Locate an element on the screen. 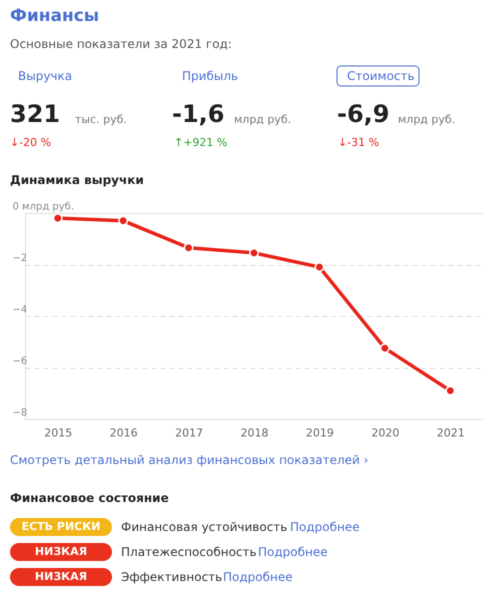 Image resolution: width=483 pixels, height=603 pixels. y-tick-label: −2 is located at coordinates (20, 258).